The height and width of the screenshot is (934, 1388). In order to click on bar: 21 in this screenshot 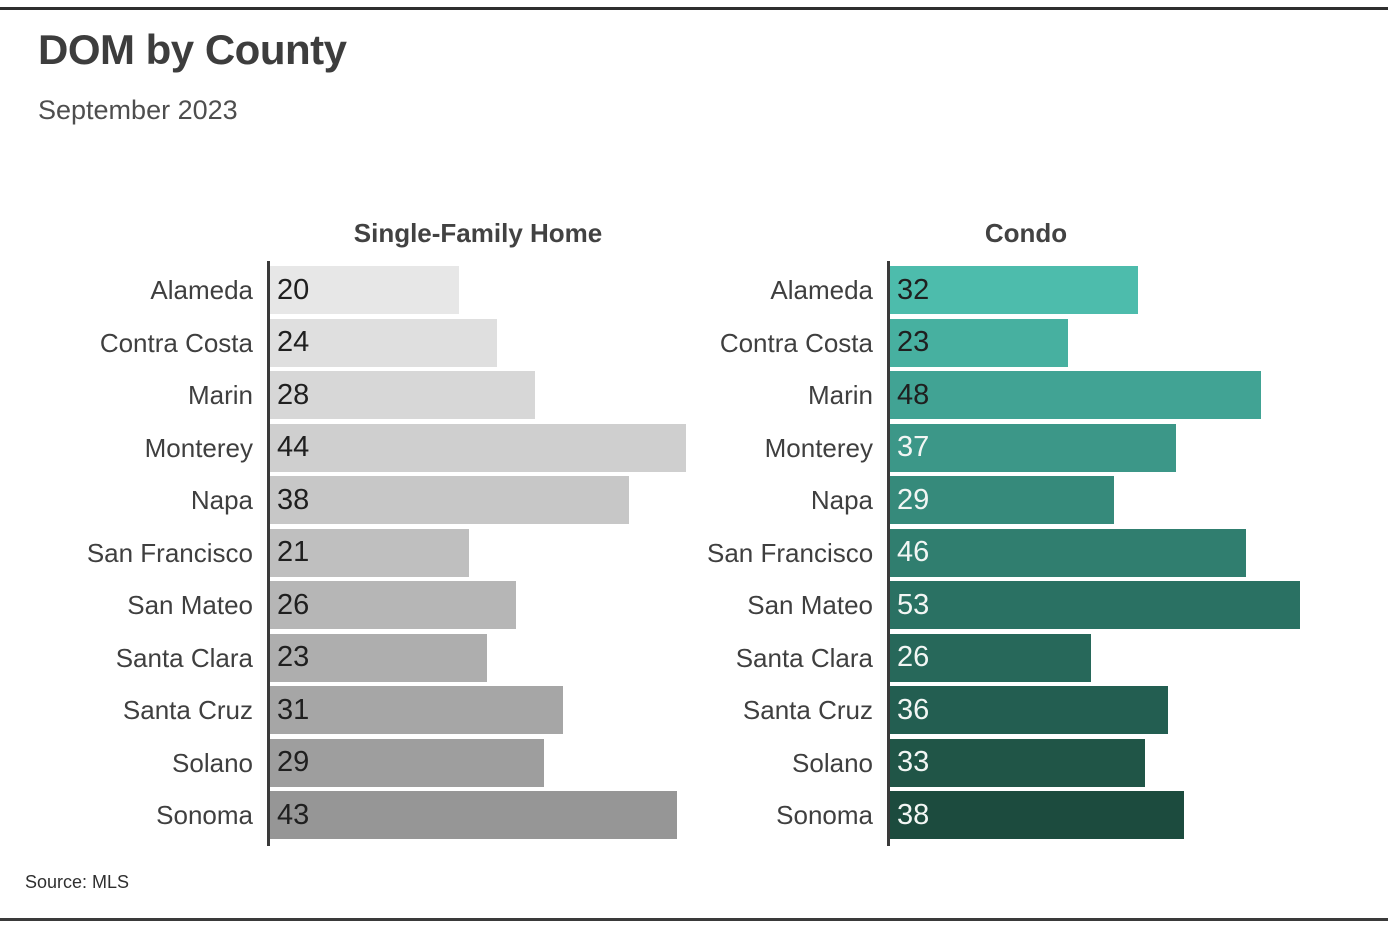, I will do `click(369, 552)`.